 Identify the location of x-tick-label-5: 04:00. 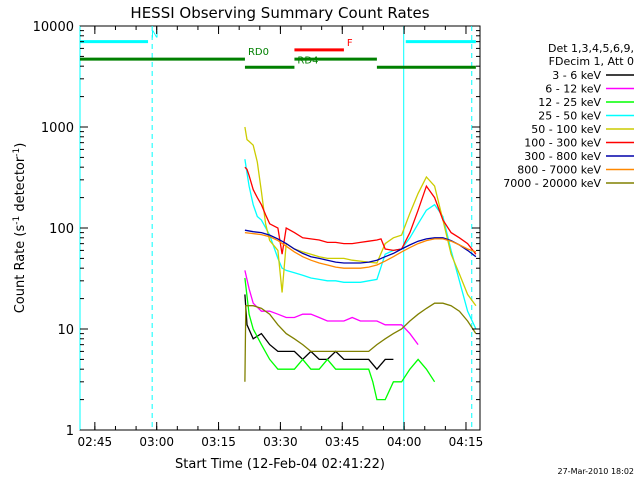
(404, 442).